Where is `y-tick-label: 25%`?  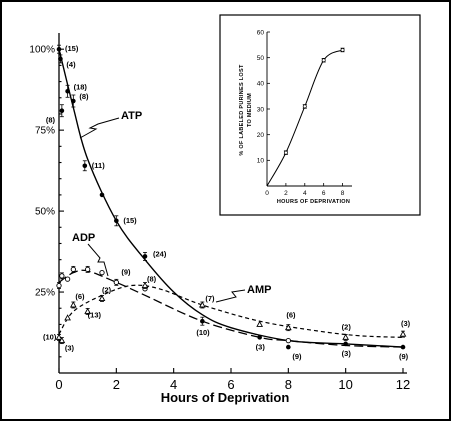
y-tick-label: 25% is located at coordinates (45, 293).